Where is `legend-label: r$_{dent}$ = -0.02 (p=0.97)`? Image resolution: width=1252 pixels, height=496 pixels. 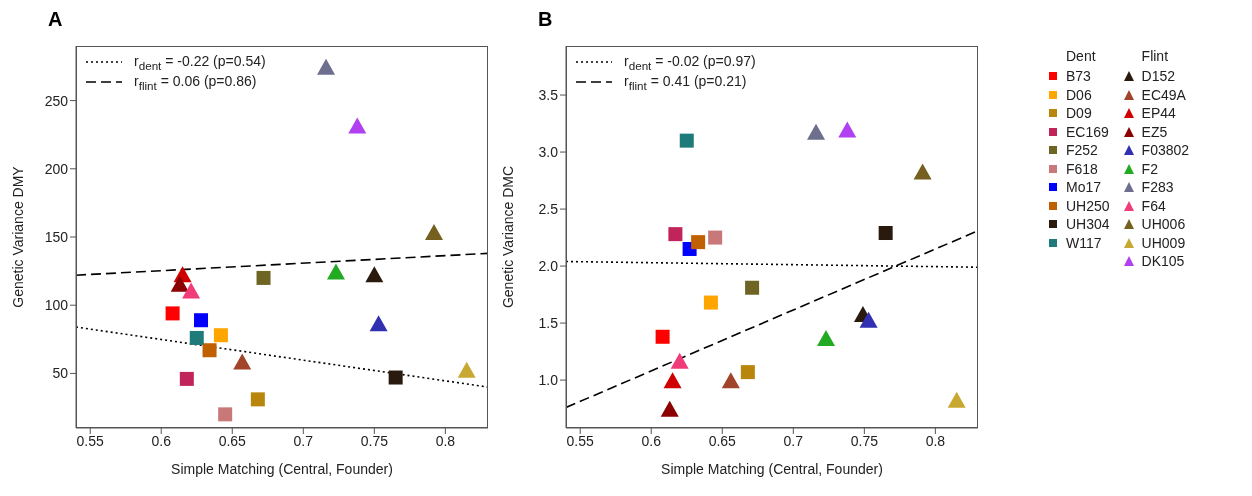 legend-label: r$_{dent}$ = -0.02 (p=0.97) is located at coordinates (690, 62).